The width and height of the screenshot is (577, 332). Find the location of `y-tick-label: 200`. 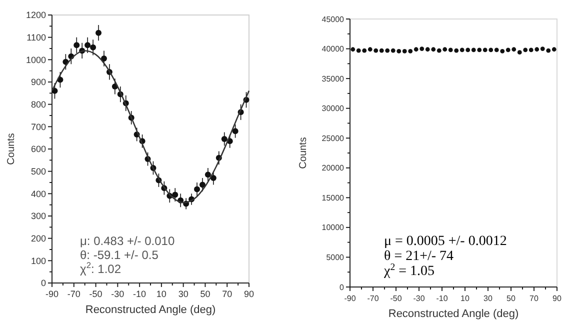

y-tick-label: 200 is located at coordinates (38, 238).